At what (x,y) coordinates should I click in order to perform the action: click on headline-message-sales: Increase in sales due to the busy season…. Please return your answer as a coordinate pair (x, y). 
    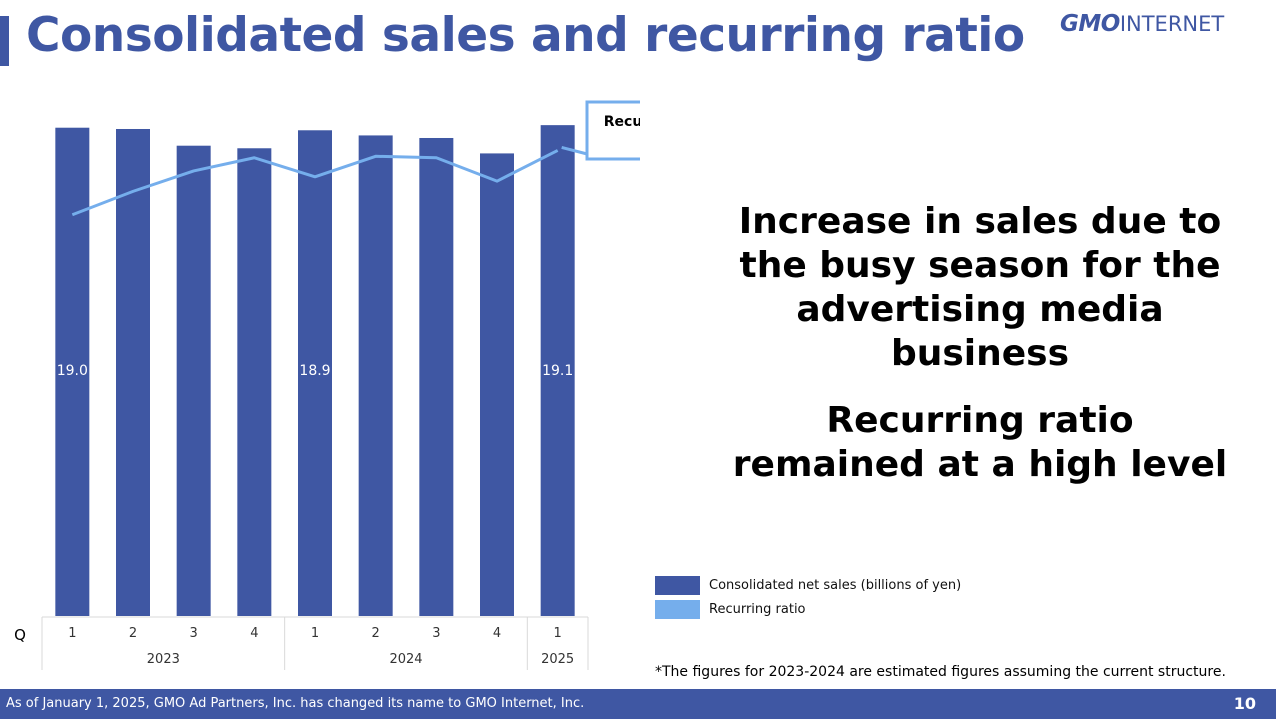
    Looking at the image, I should click on (980, 288).